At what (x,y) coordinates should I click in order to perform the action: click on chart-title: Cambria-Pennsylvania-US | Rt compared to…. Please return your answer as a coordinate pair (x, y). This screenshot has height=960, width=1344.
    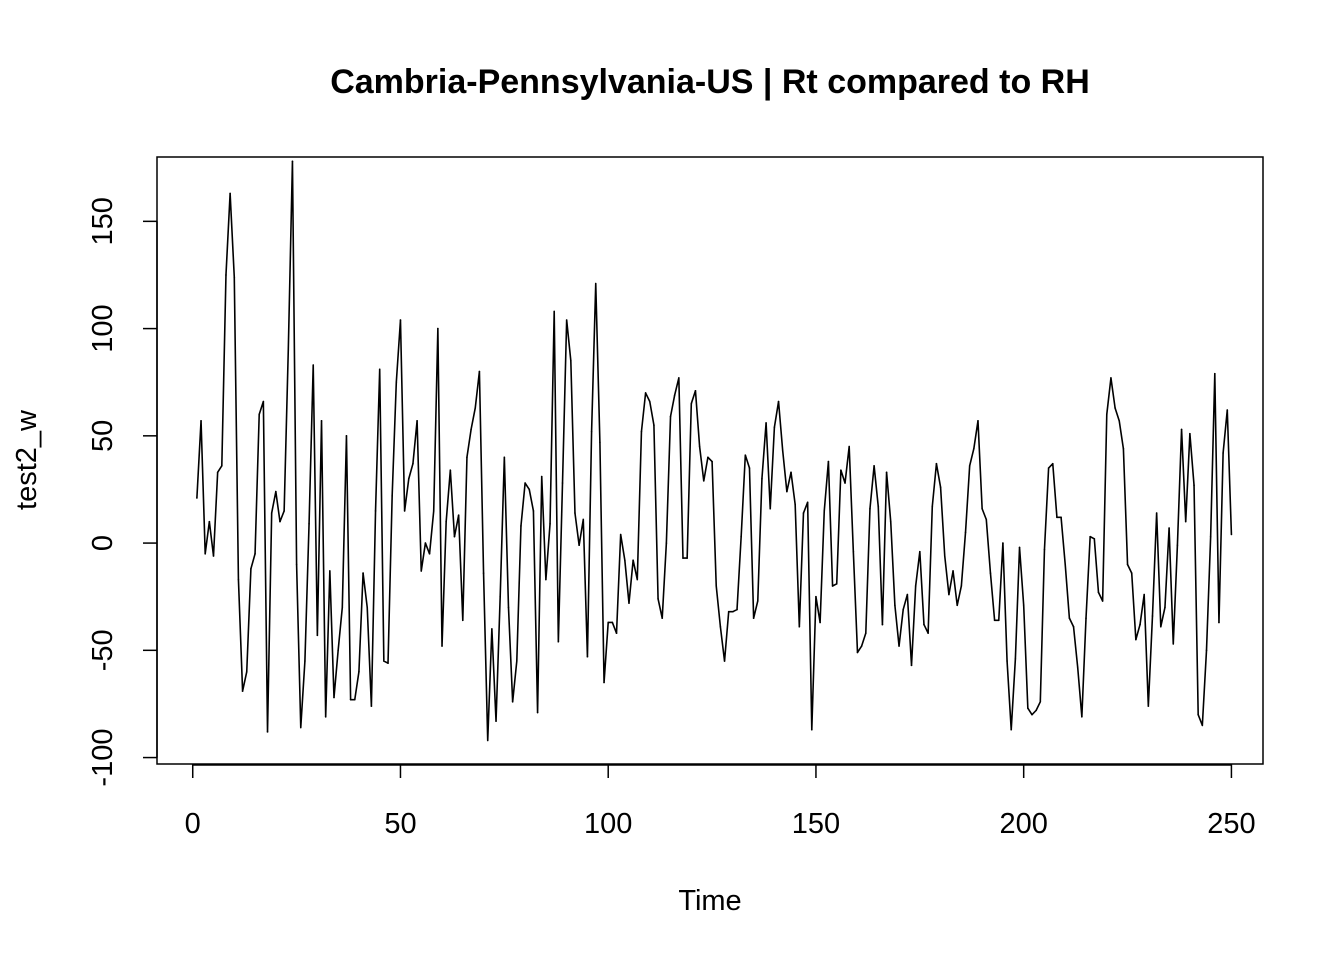
    Looking at the image, I should click on (710, 82).